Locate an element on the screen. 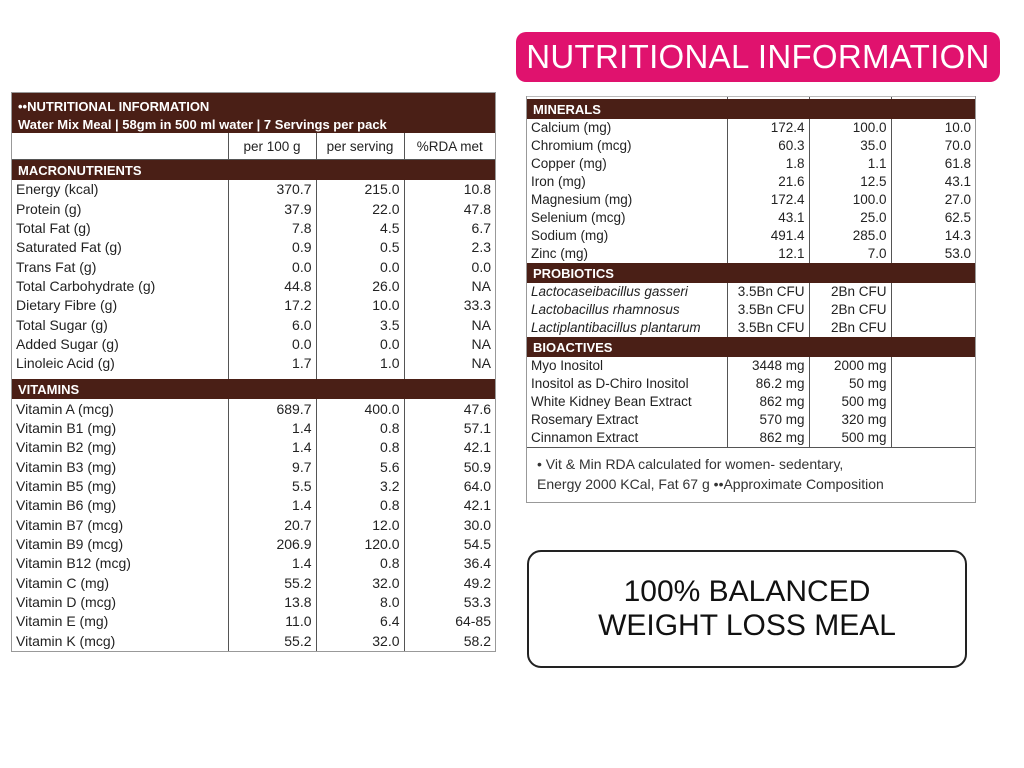  nutrient-value: 120.0 is located at coordinates (359, 544).